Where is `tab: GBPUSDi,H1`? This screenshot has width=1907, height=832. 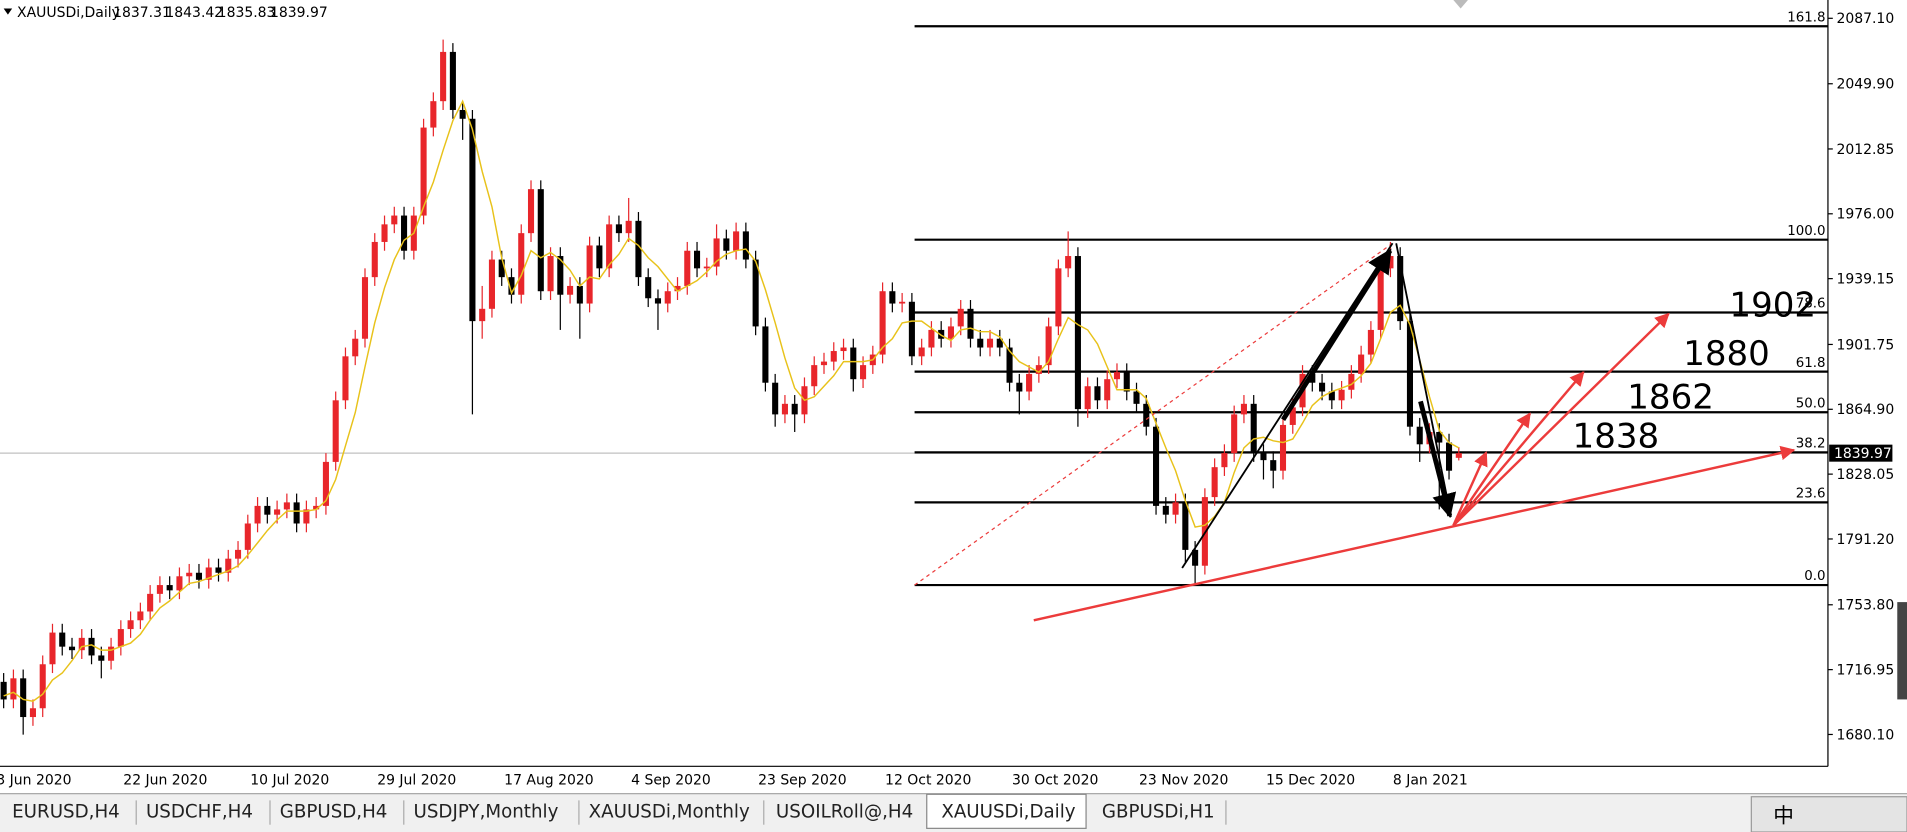
tab: GBPUSDi,H1 is located at coordinates (1158, 811).